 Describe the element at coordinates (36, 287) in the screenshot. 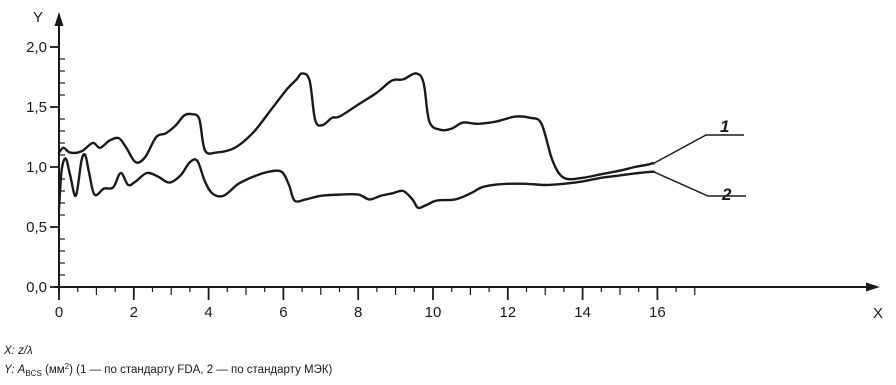

I see `y-tick-label: 0,0` at that location.